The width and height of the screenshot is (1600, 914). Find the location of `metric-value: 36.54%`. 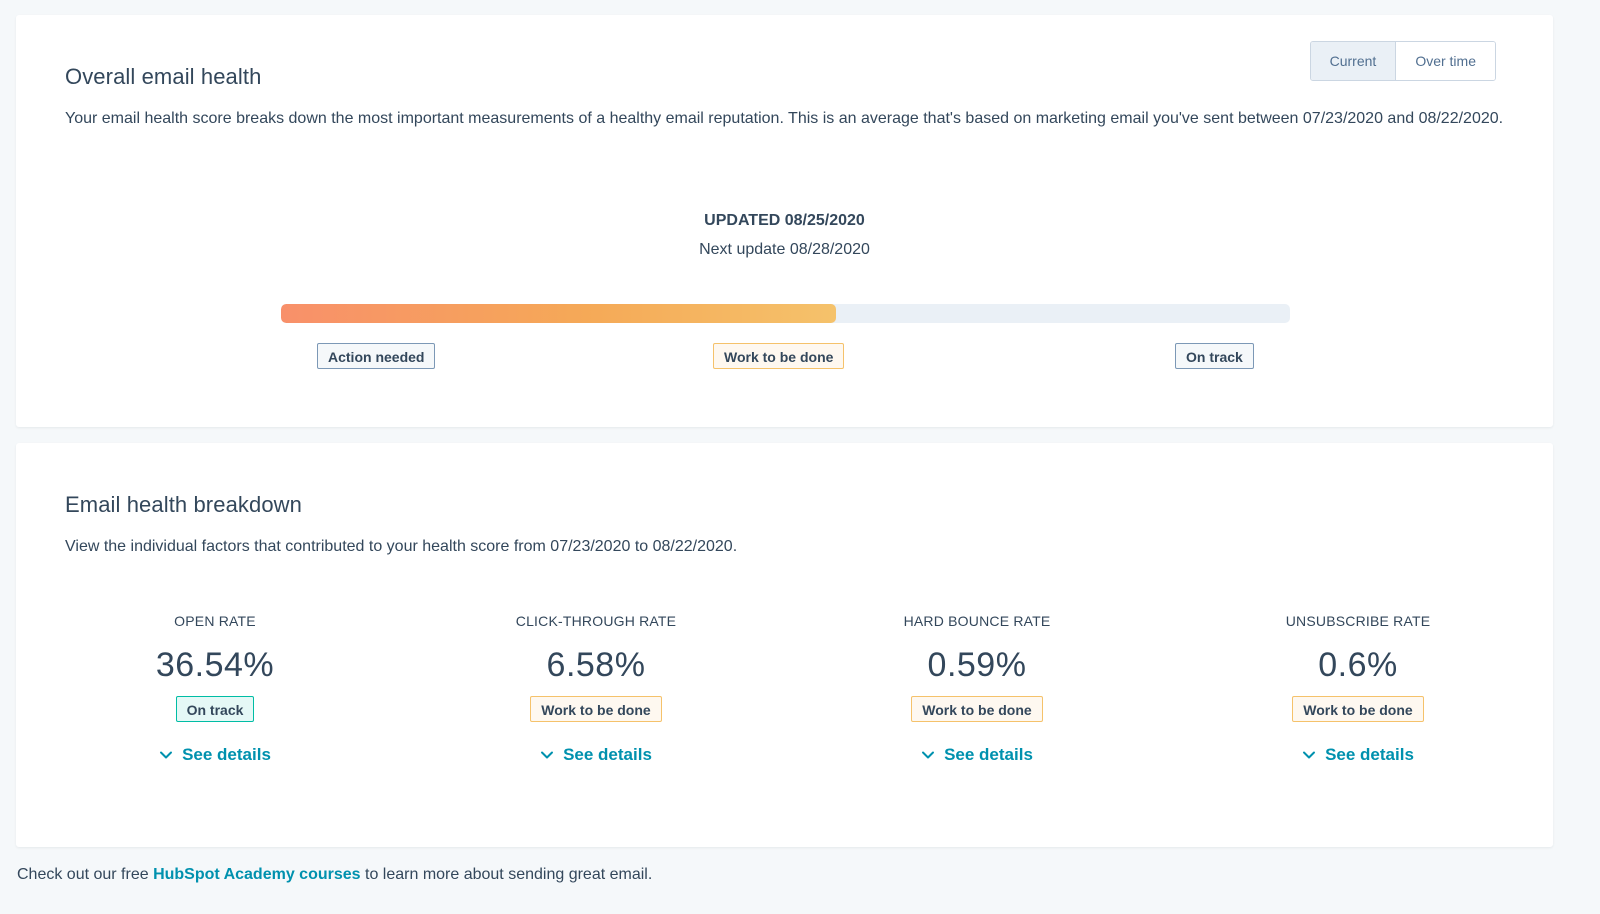

metric-value: 36.54% is located at coordinates (215, 665).